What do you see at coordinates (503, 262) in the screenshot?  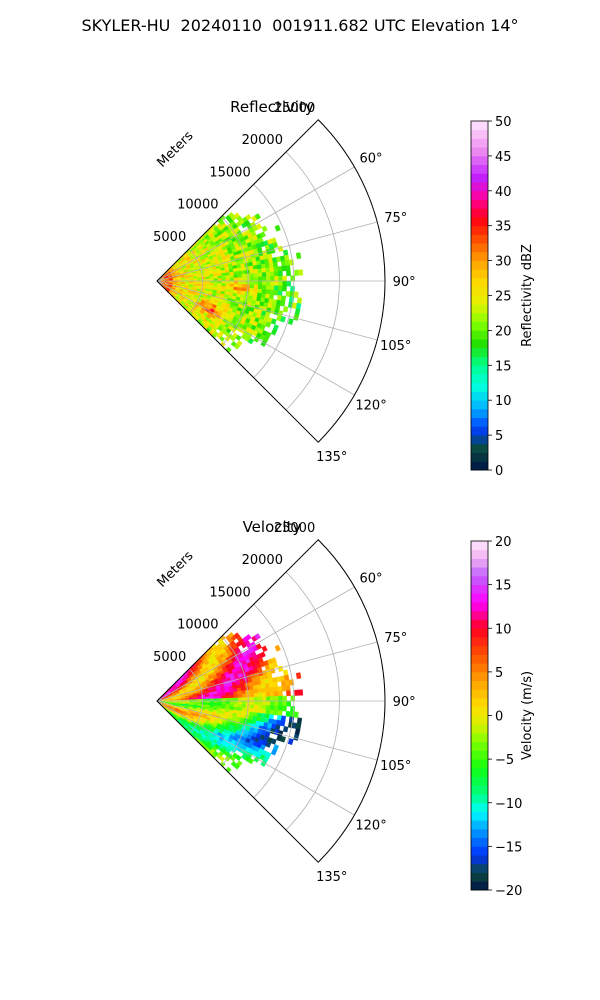 I see `colorbar-tick-label: 30` at bounding box center [503, 262].